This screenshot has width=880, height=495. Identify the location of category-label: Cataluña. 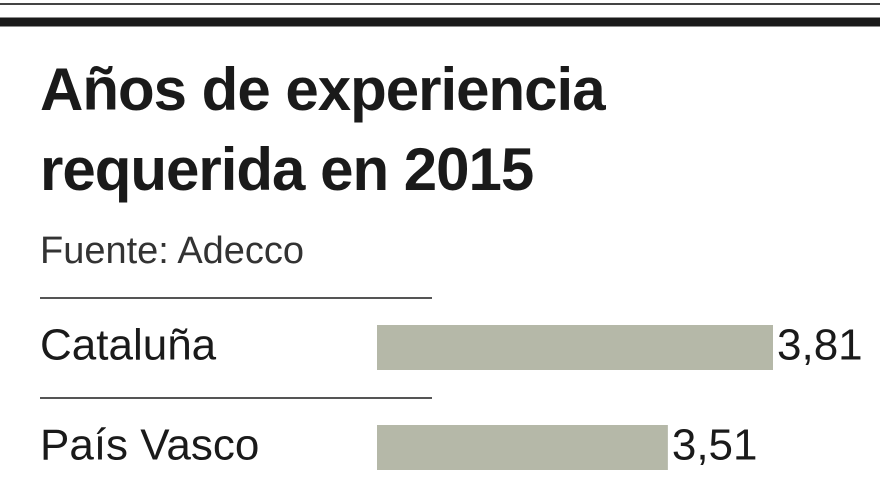
(128, 345).